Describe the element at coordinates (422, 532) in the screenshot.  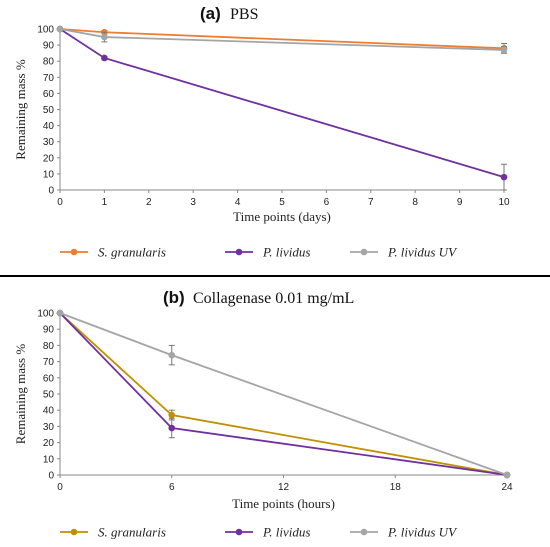
I see `panel-b-legend-label: P. lividus UV` at that location.